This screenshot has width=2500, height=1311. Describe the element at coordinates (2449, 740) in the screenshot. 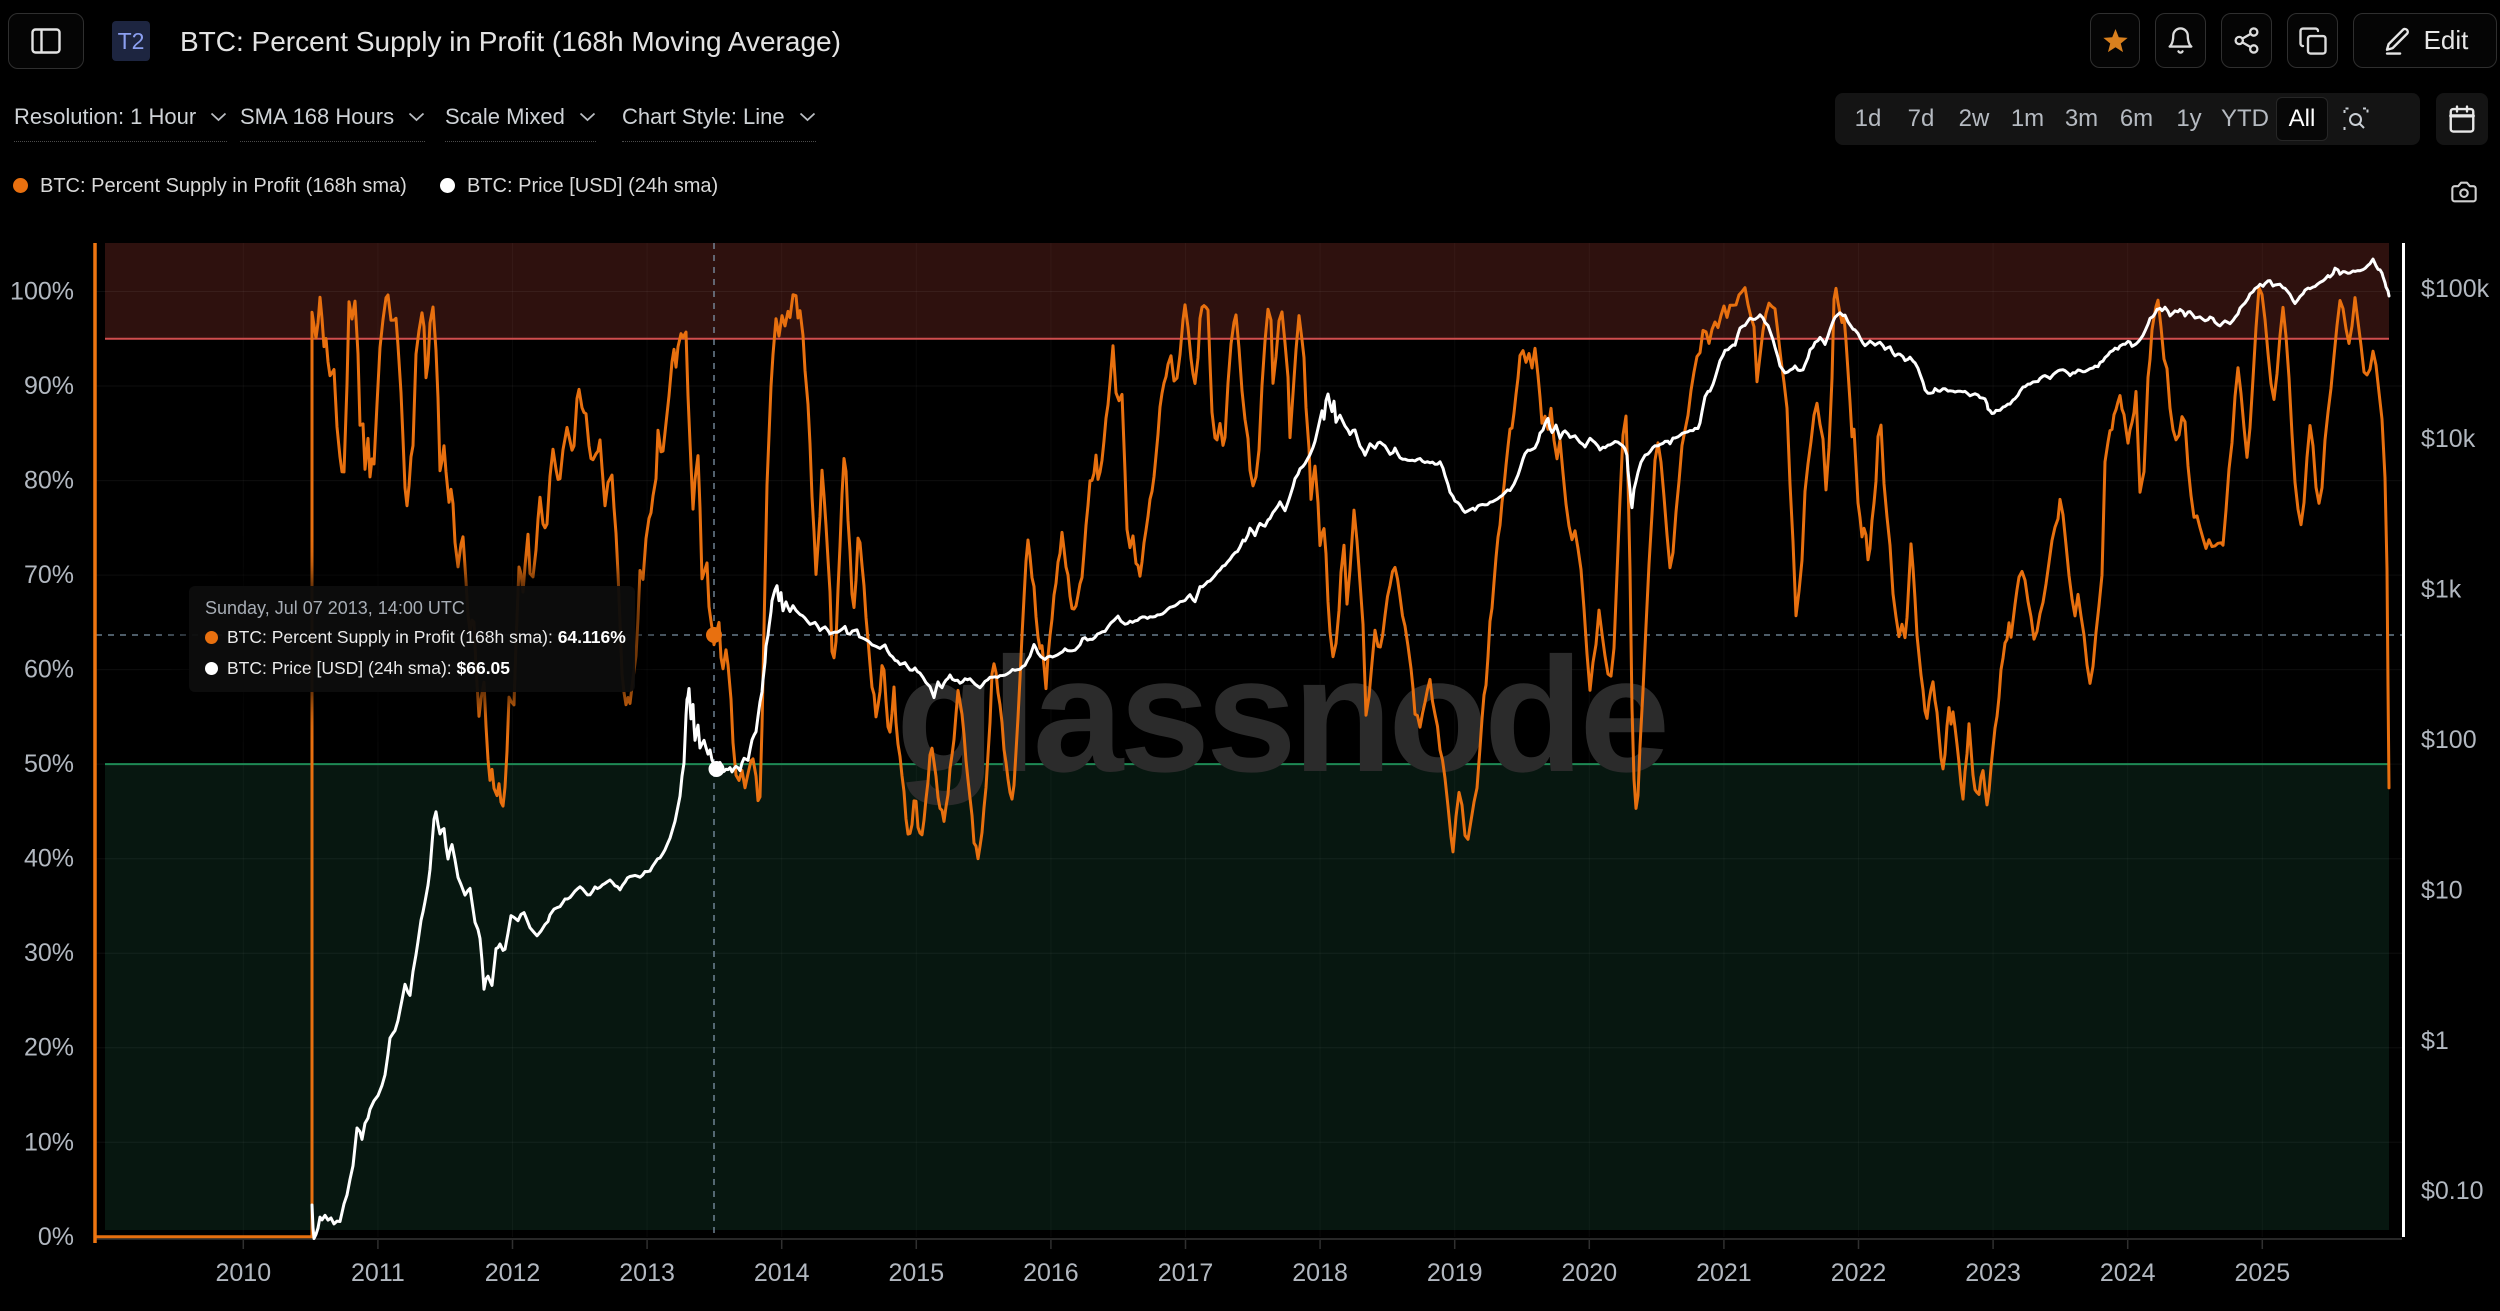

I see `svg-text: $100` at that location.